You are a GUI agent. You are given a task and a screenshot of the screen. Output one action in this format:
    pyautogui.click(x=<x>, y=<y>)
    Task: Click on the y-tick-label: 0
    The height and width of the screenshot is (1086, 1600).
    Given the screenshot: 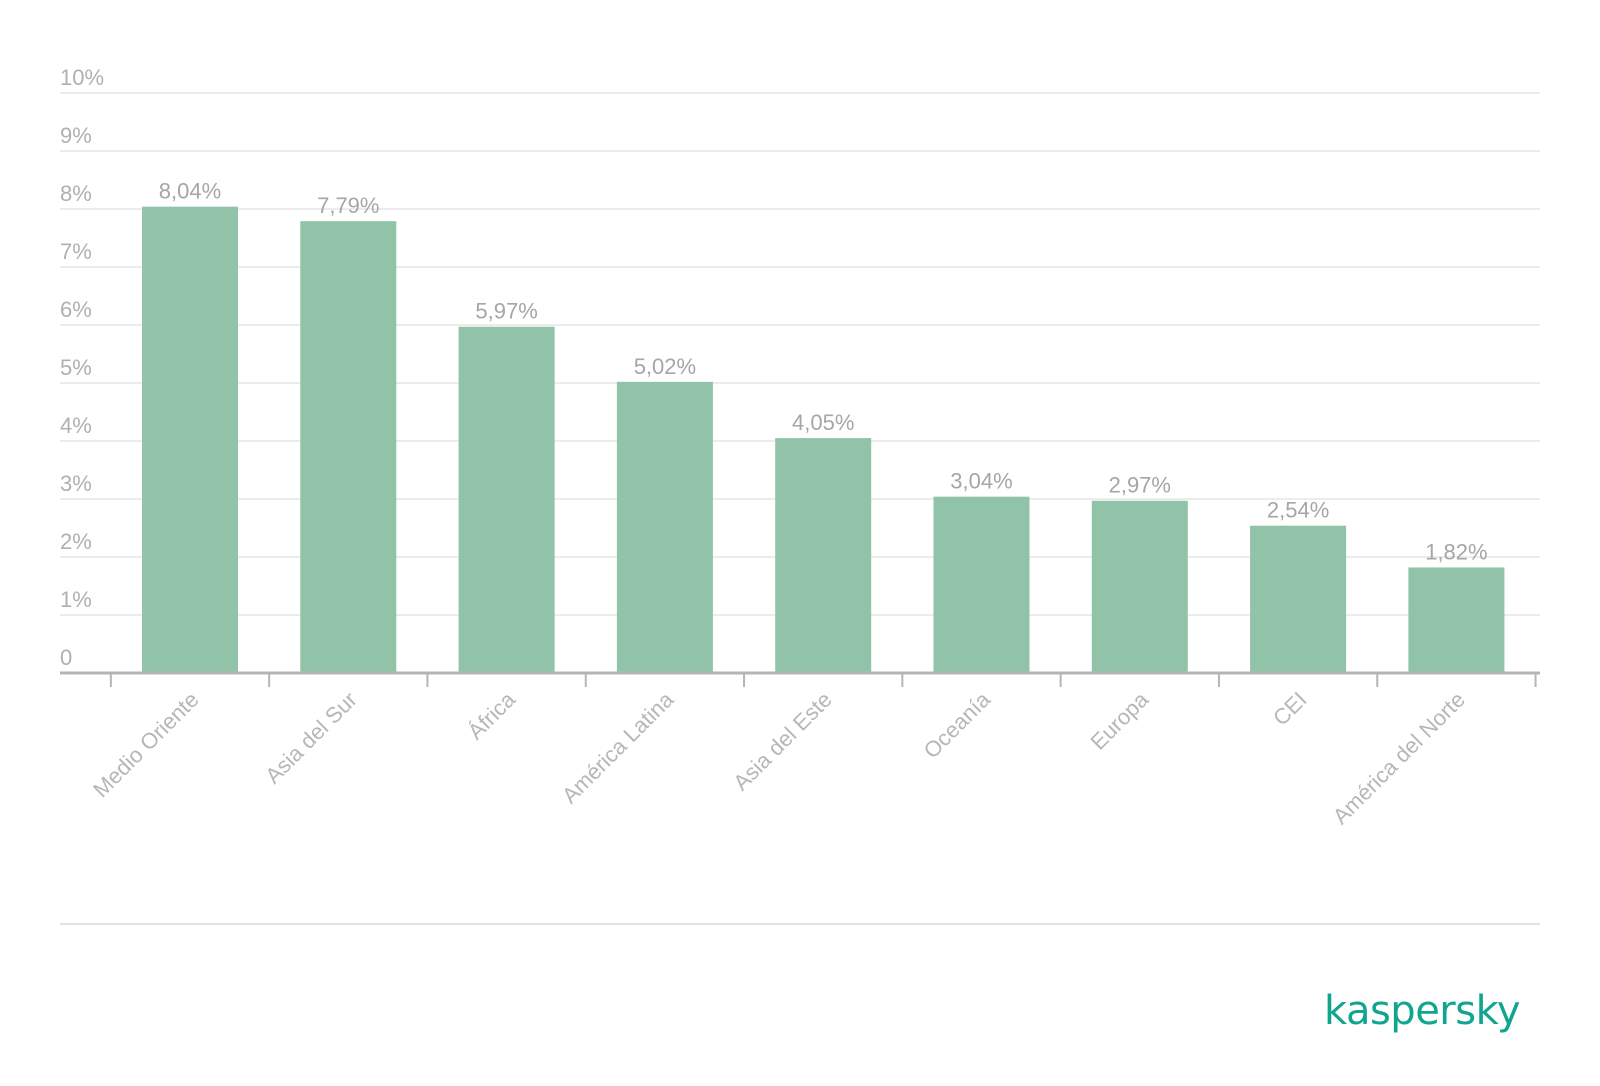 What is the action you would take?
    pyautogui.click(x=66, y=657)
    